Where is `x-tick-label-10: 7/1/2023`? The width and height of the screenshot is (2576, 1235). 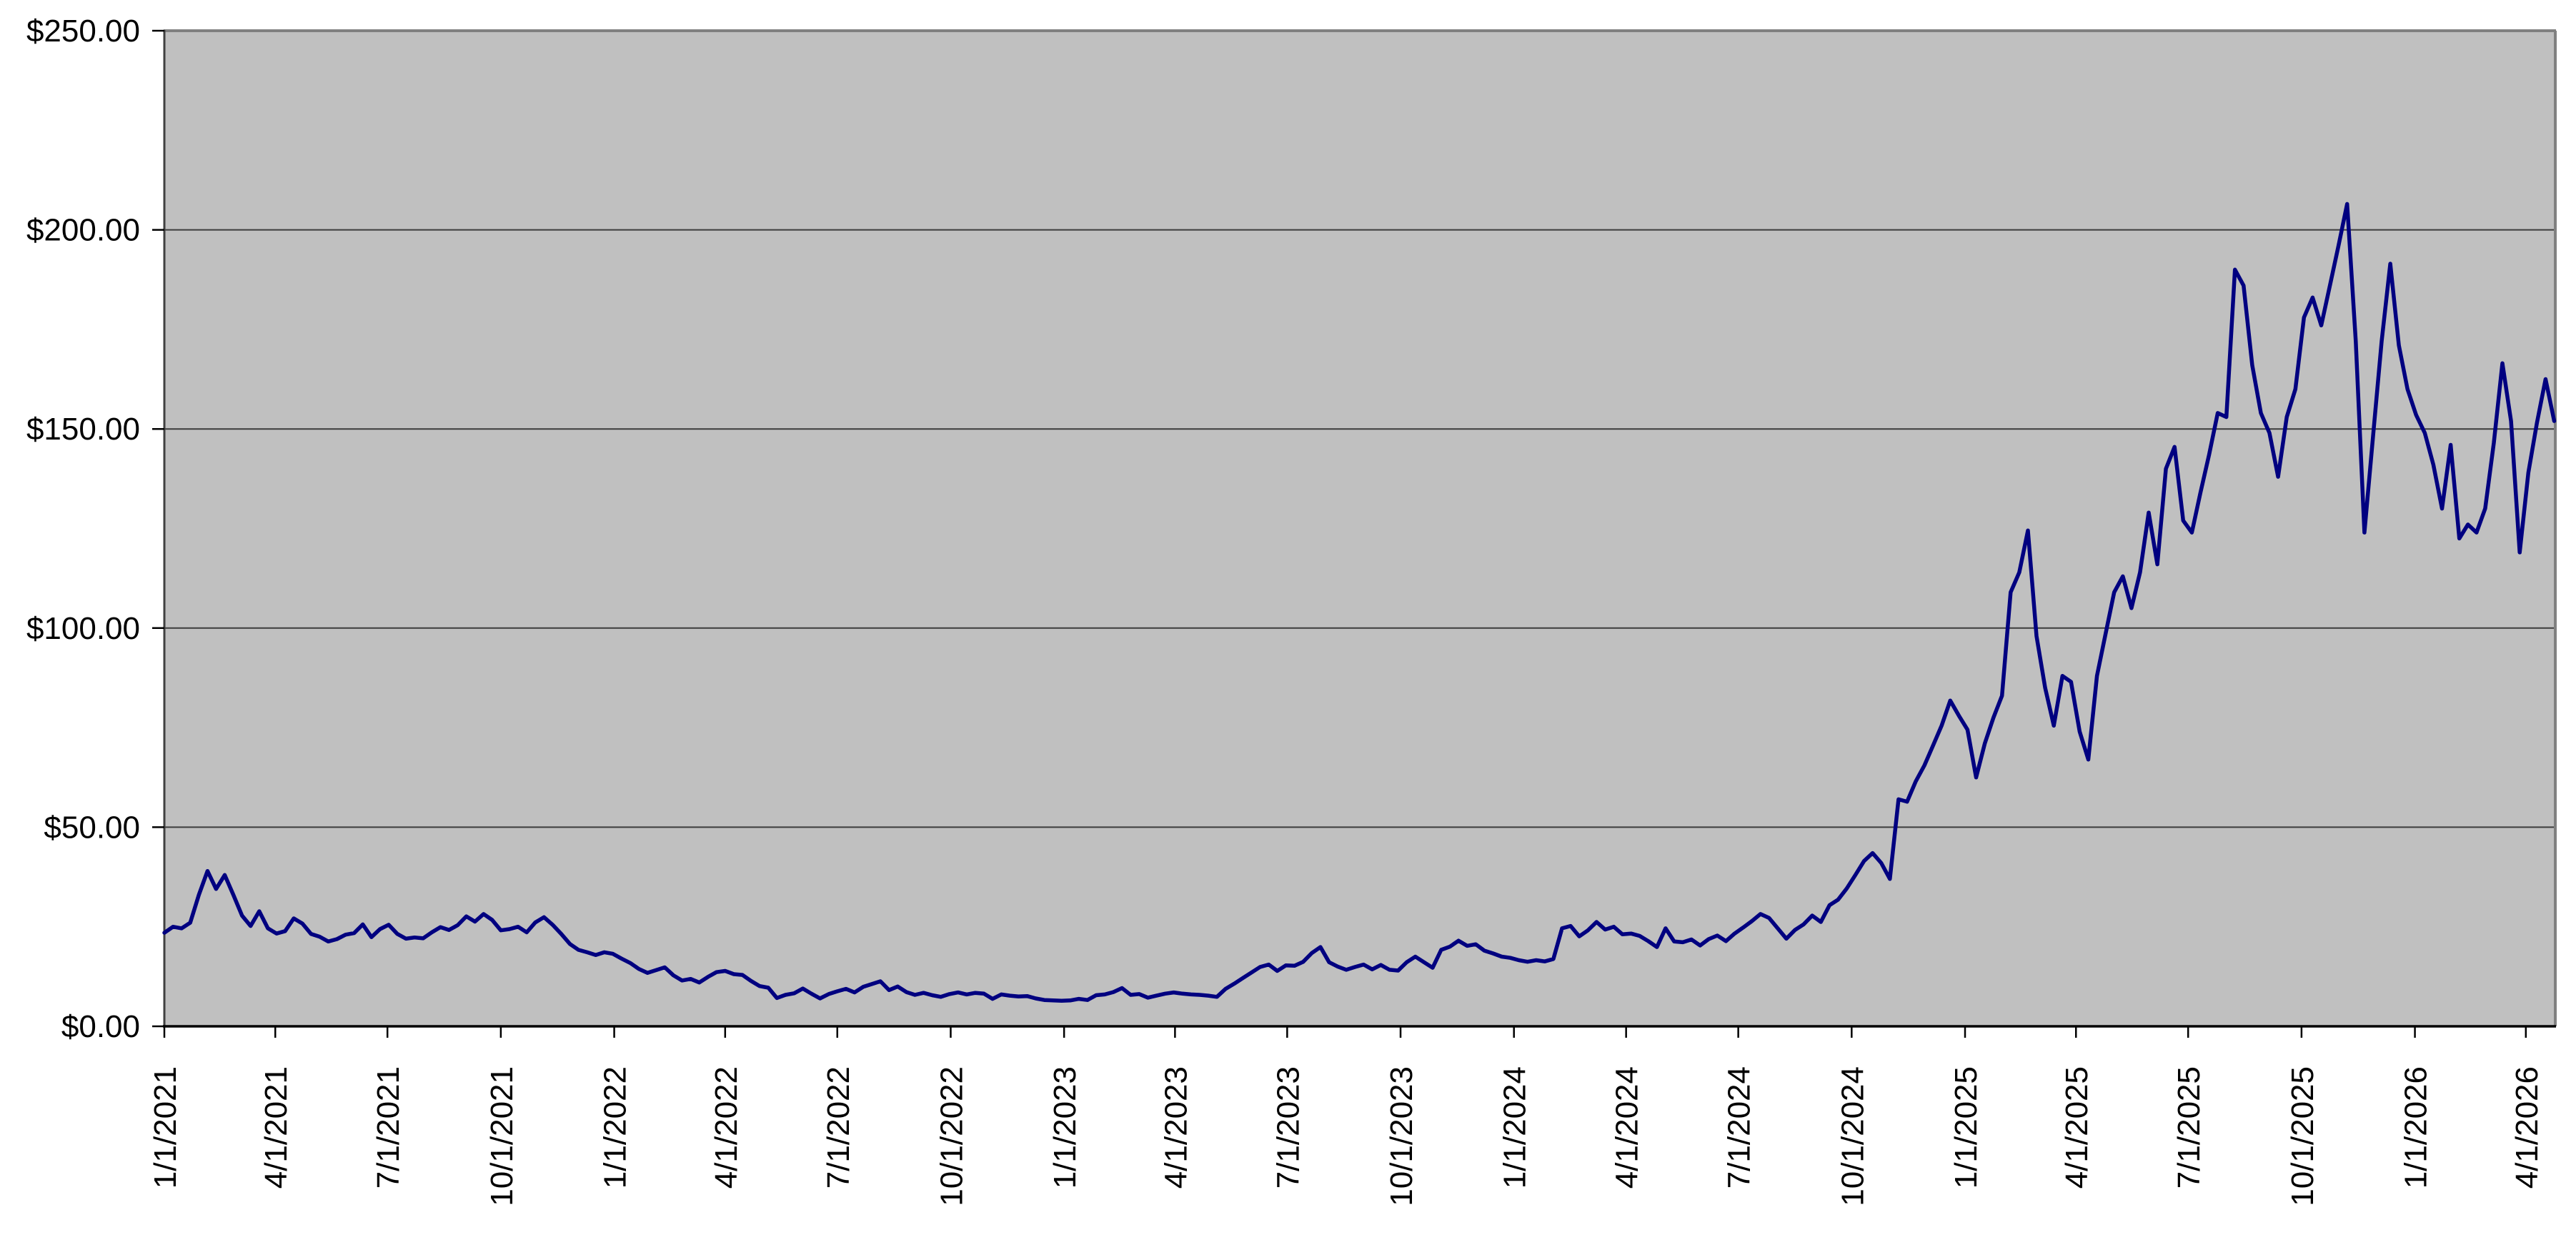 x-tick-label-10: 7/1/2023 is located at coordinates (1288, 1127).